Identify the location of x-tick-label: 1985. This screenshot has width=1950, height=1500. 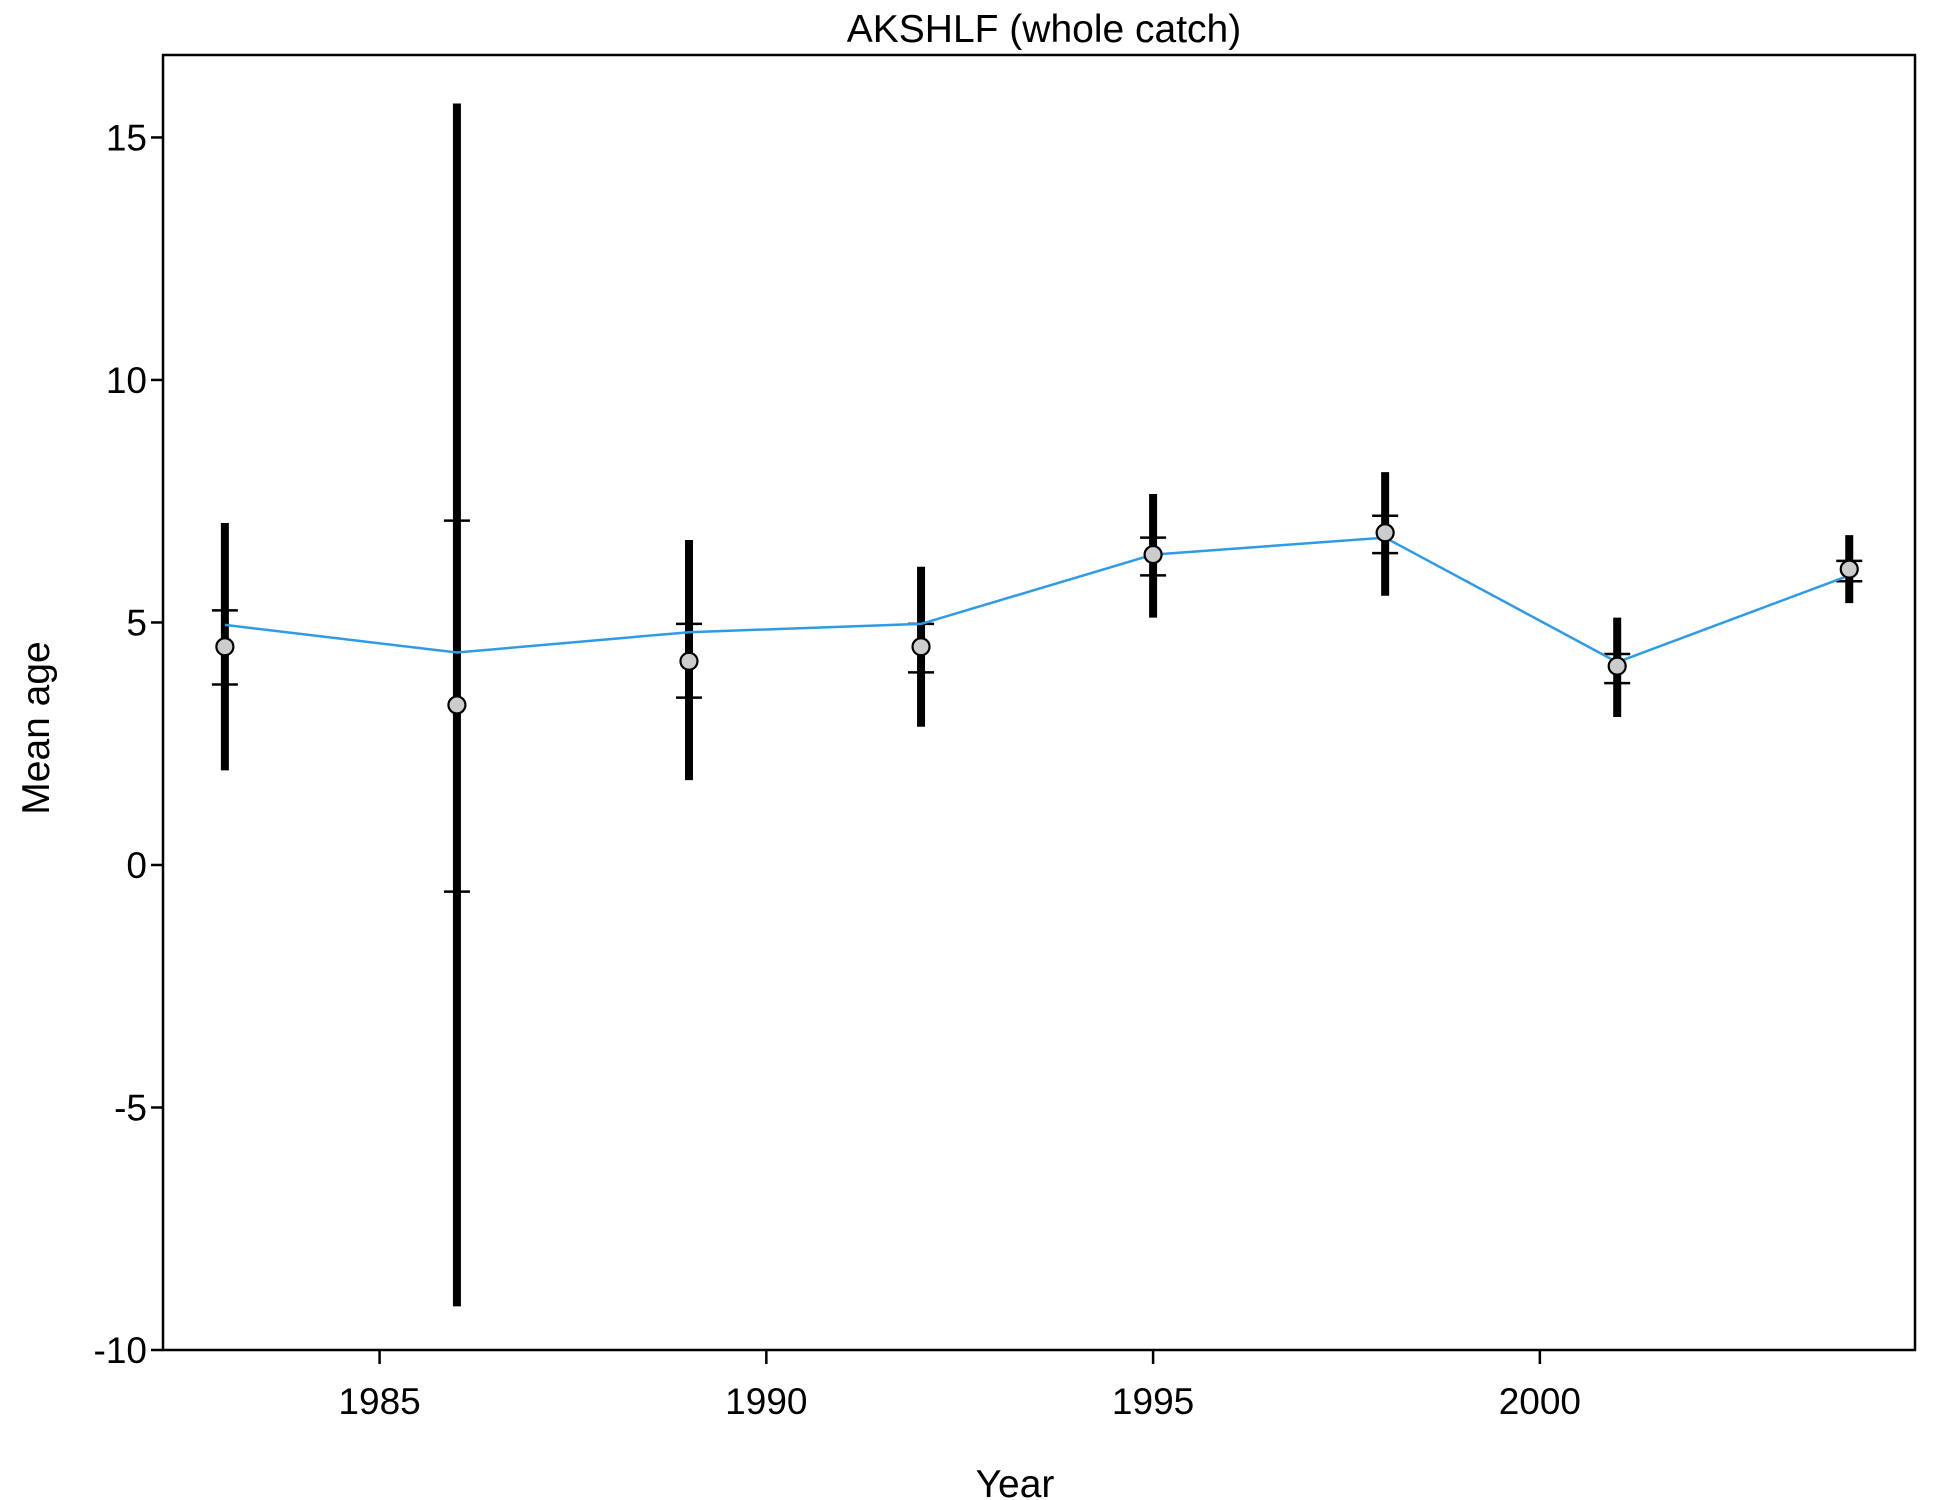
(379, 1401).